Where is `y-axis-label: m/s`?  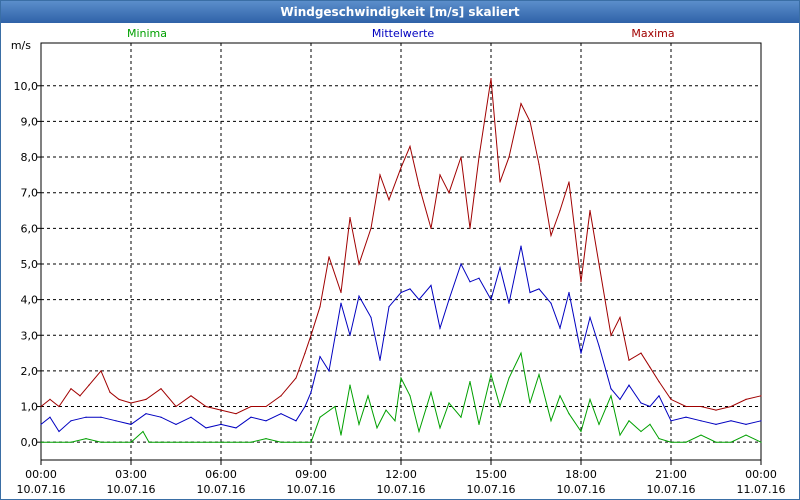 y-axis-label: m/s is located at coordinates (21, 45).